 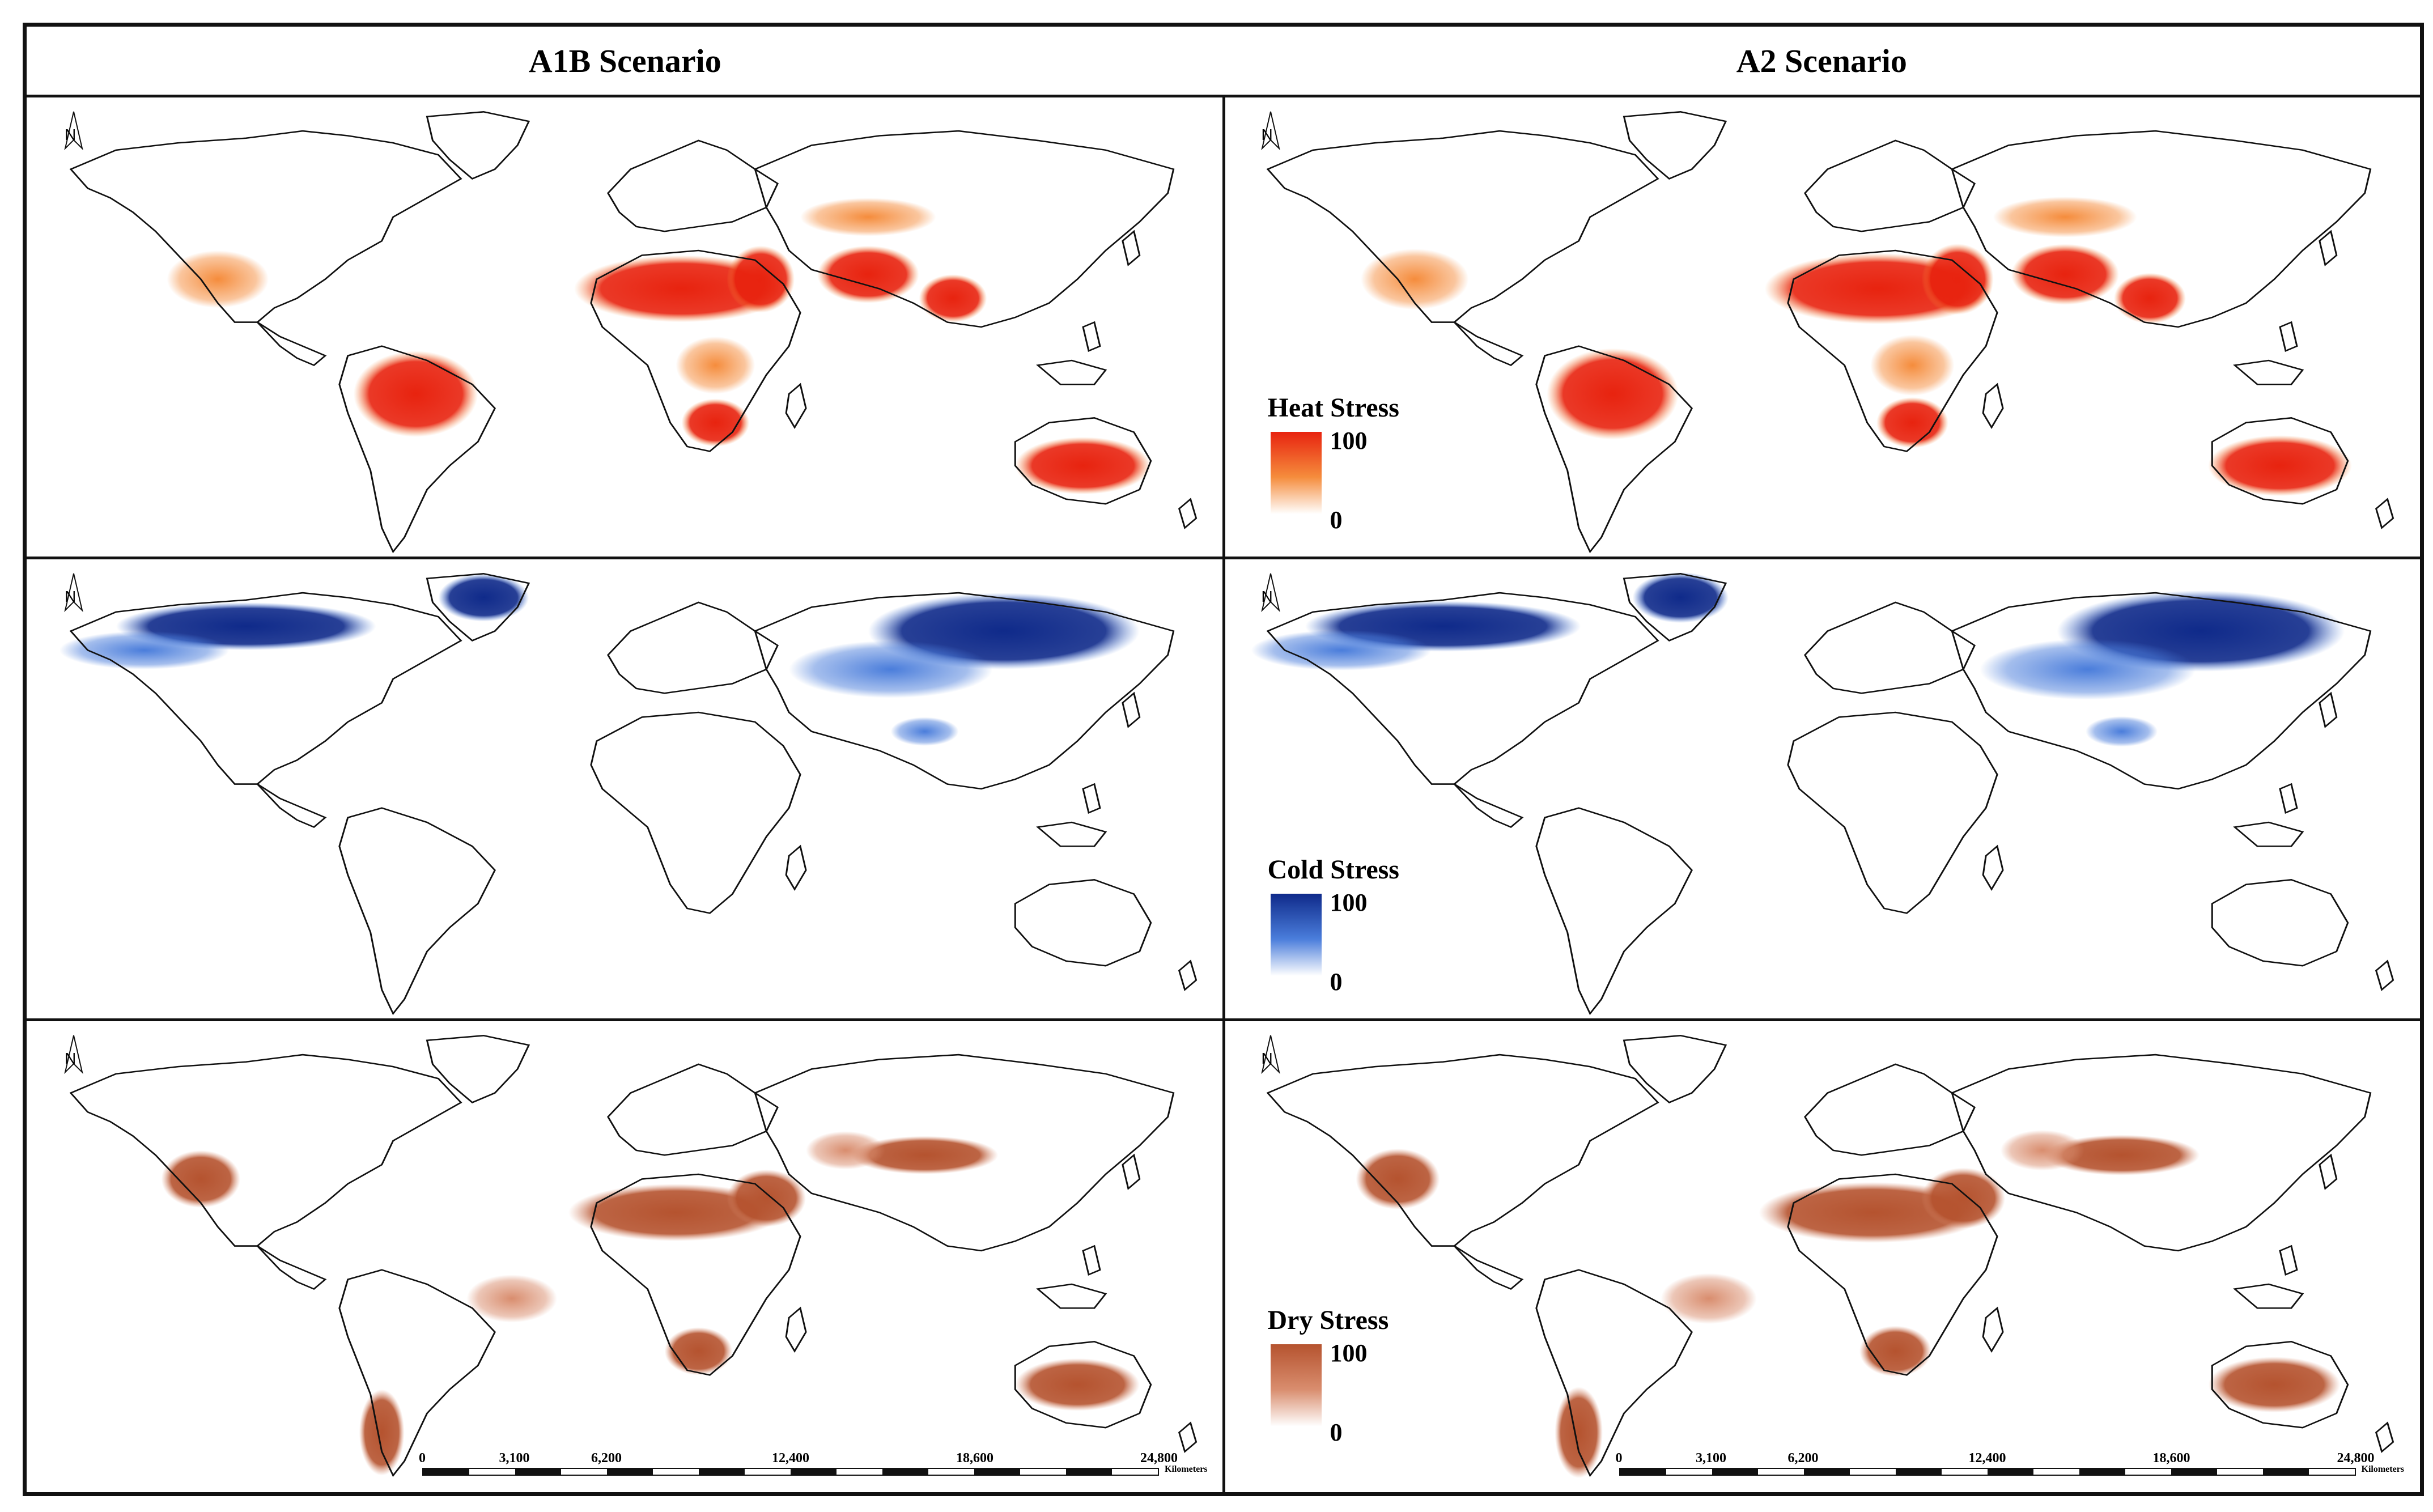 I want to click on legend-title: Heat Stress, so click(x=1333, y=408).